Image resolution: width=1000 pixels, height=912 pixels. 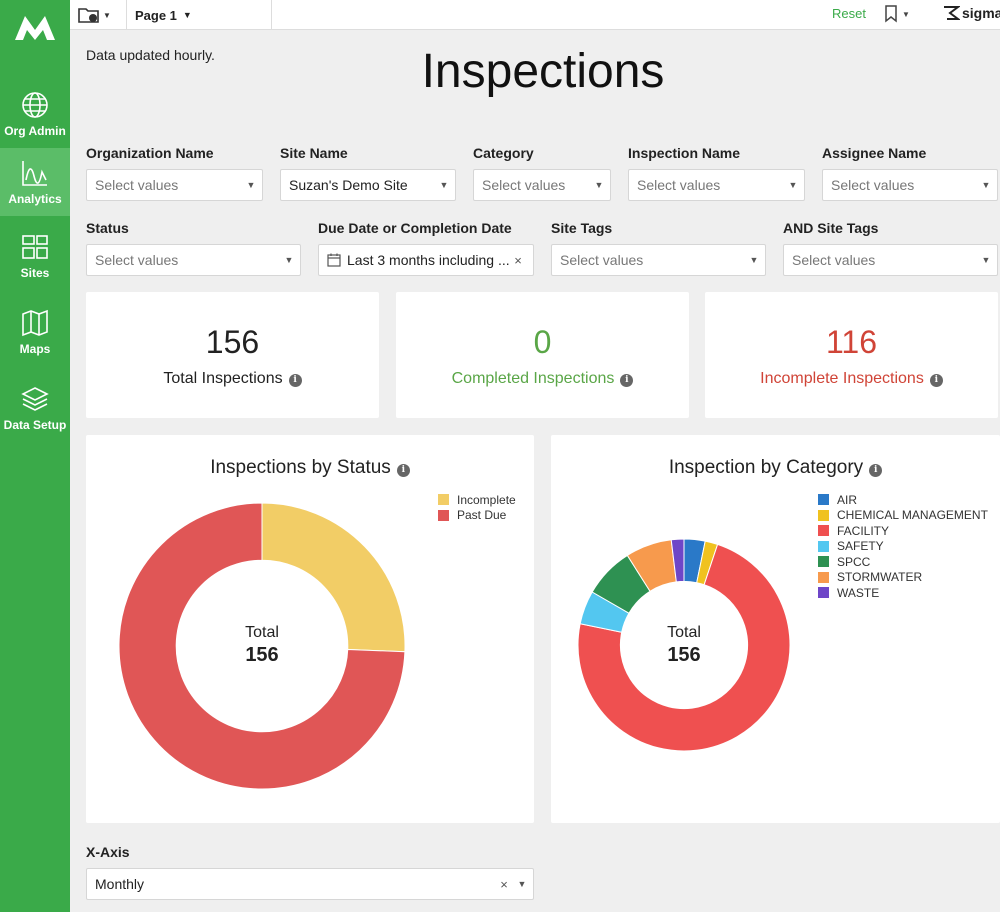 I want to click on sidebar-item-org-admin: Org Admin, so click(x=35, y=114).